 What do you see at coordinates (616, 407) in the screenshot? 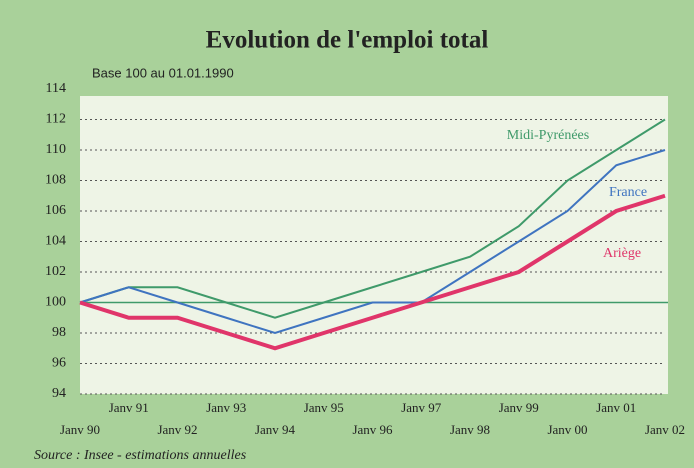
I see `x-tick-label: Janv 01` at bounding box center [616, 407].